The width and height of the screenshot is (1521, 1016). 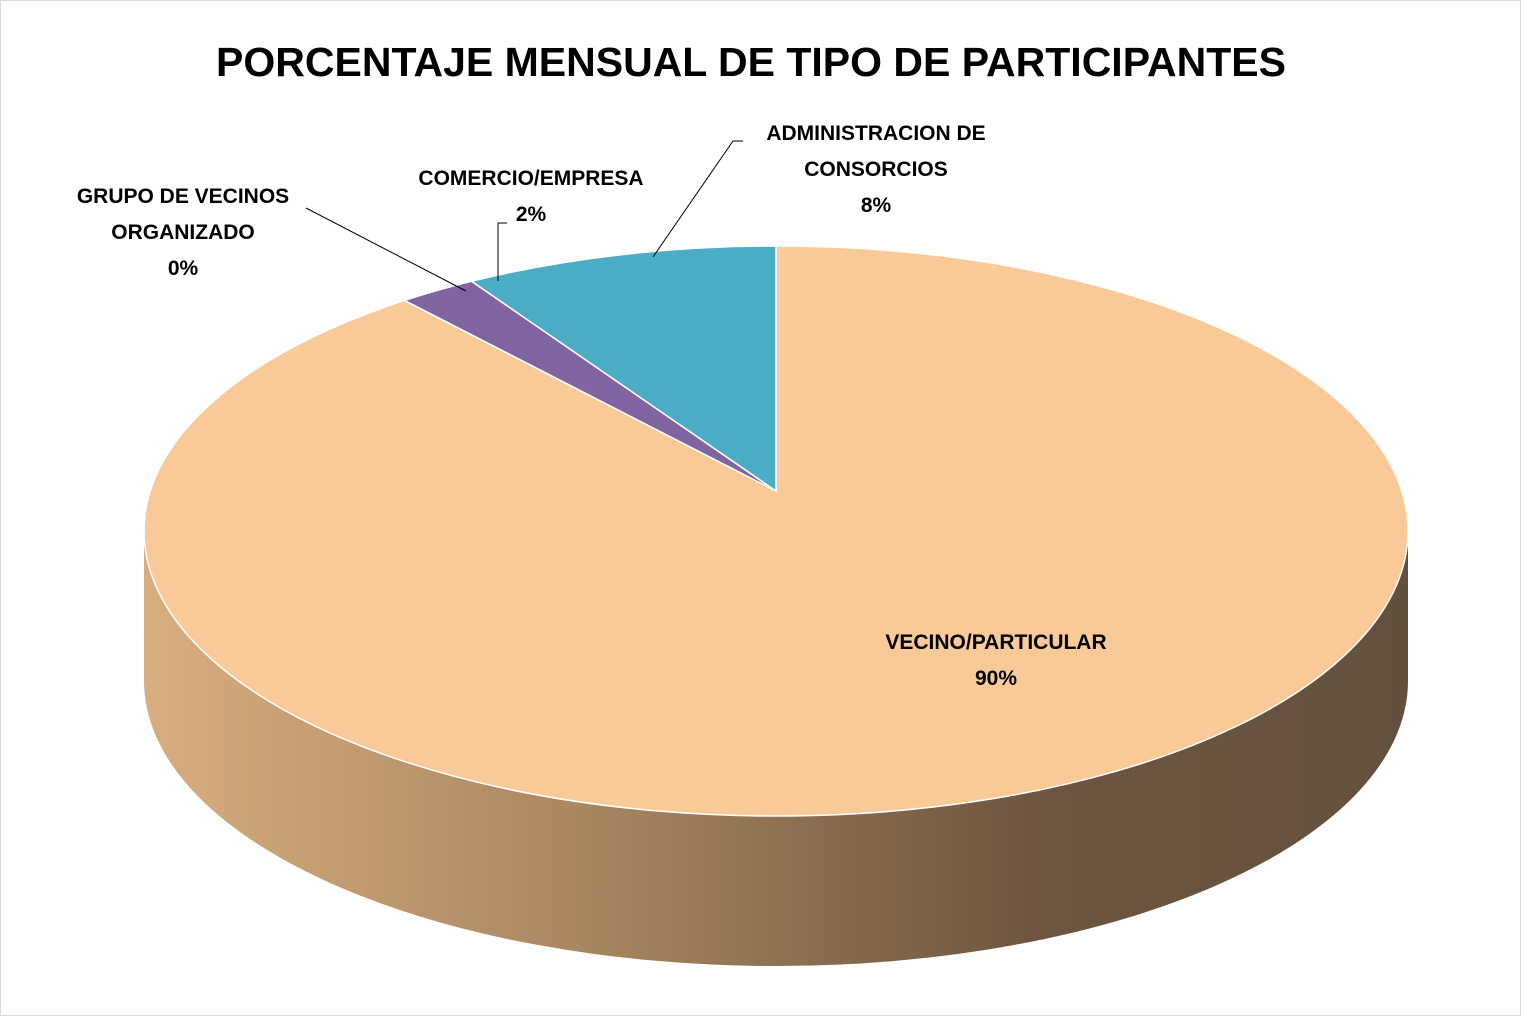 I want to click on data-label-value: 2%, so click(x=531, y=214).